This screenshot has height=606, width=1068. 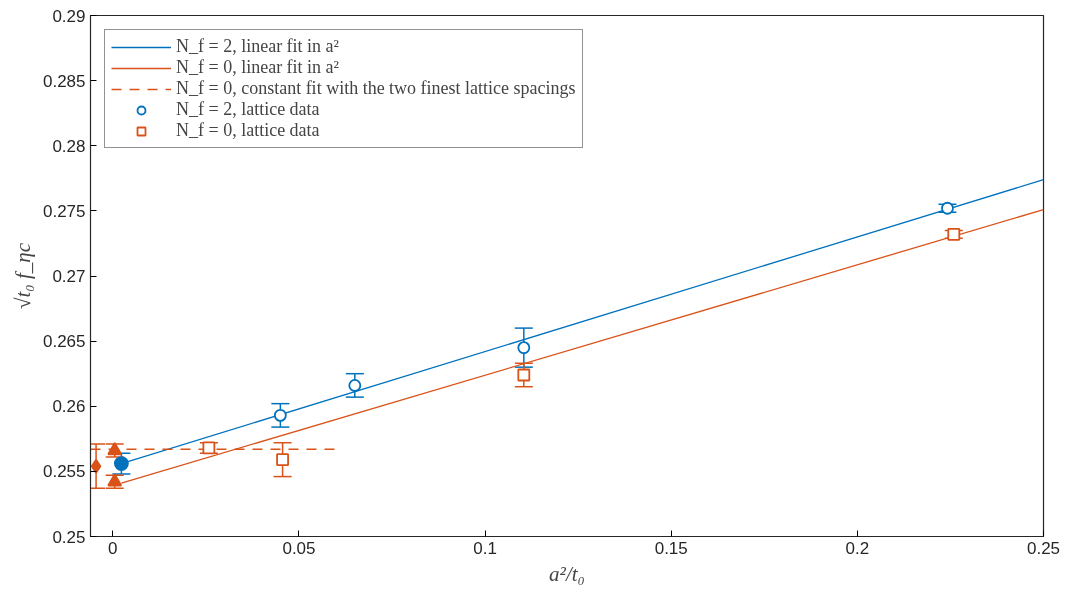 What do you see at coordinates (113, 548) in the screenshot?
I see `x-tick-label: 0` at bounding box center [113, 548].